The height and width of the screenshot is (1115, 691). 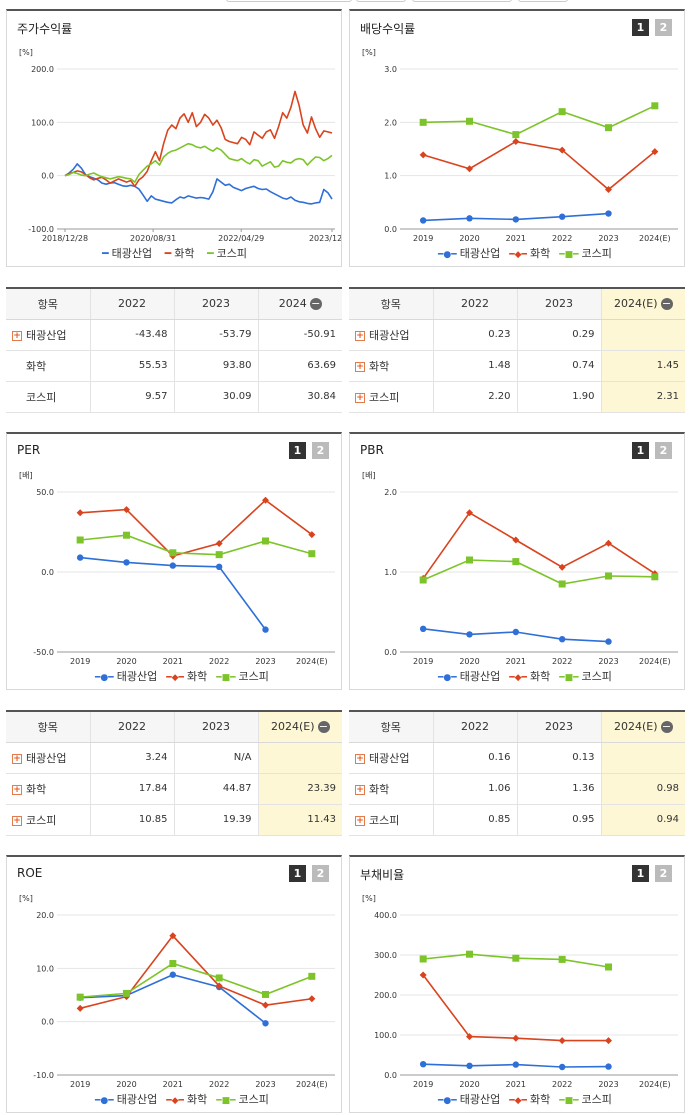 I want to click on table-row: + 화학 17.84 44.87 23.39, so click(x=174, y=789).